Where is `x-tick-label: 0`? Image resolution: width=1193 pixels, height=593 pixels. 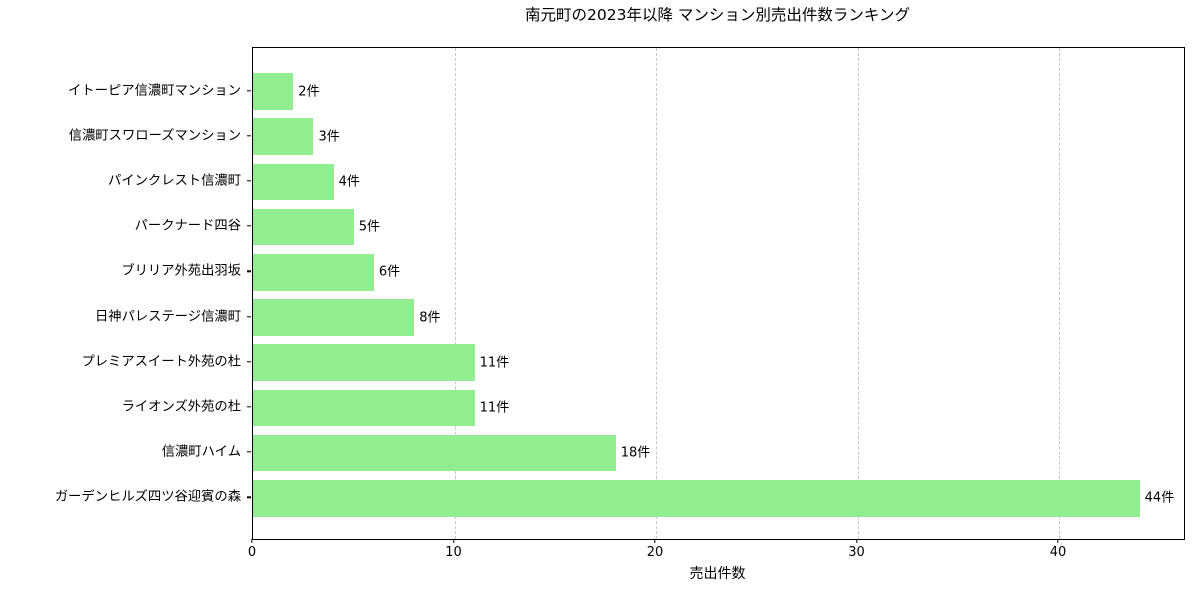
x-tick-label: 0 is located at coordinates (252, 552).